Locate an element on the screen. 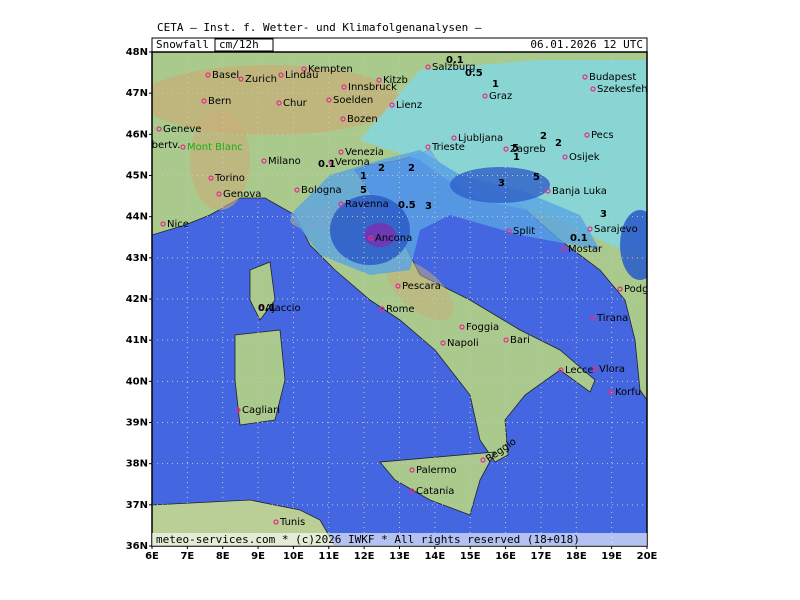 The height and width of the screenshot is (600, 800). valid-time: 06.01.2026 12 UTC is located at coordinates (586, 44).